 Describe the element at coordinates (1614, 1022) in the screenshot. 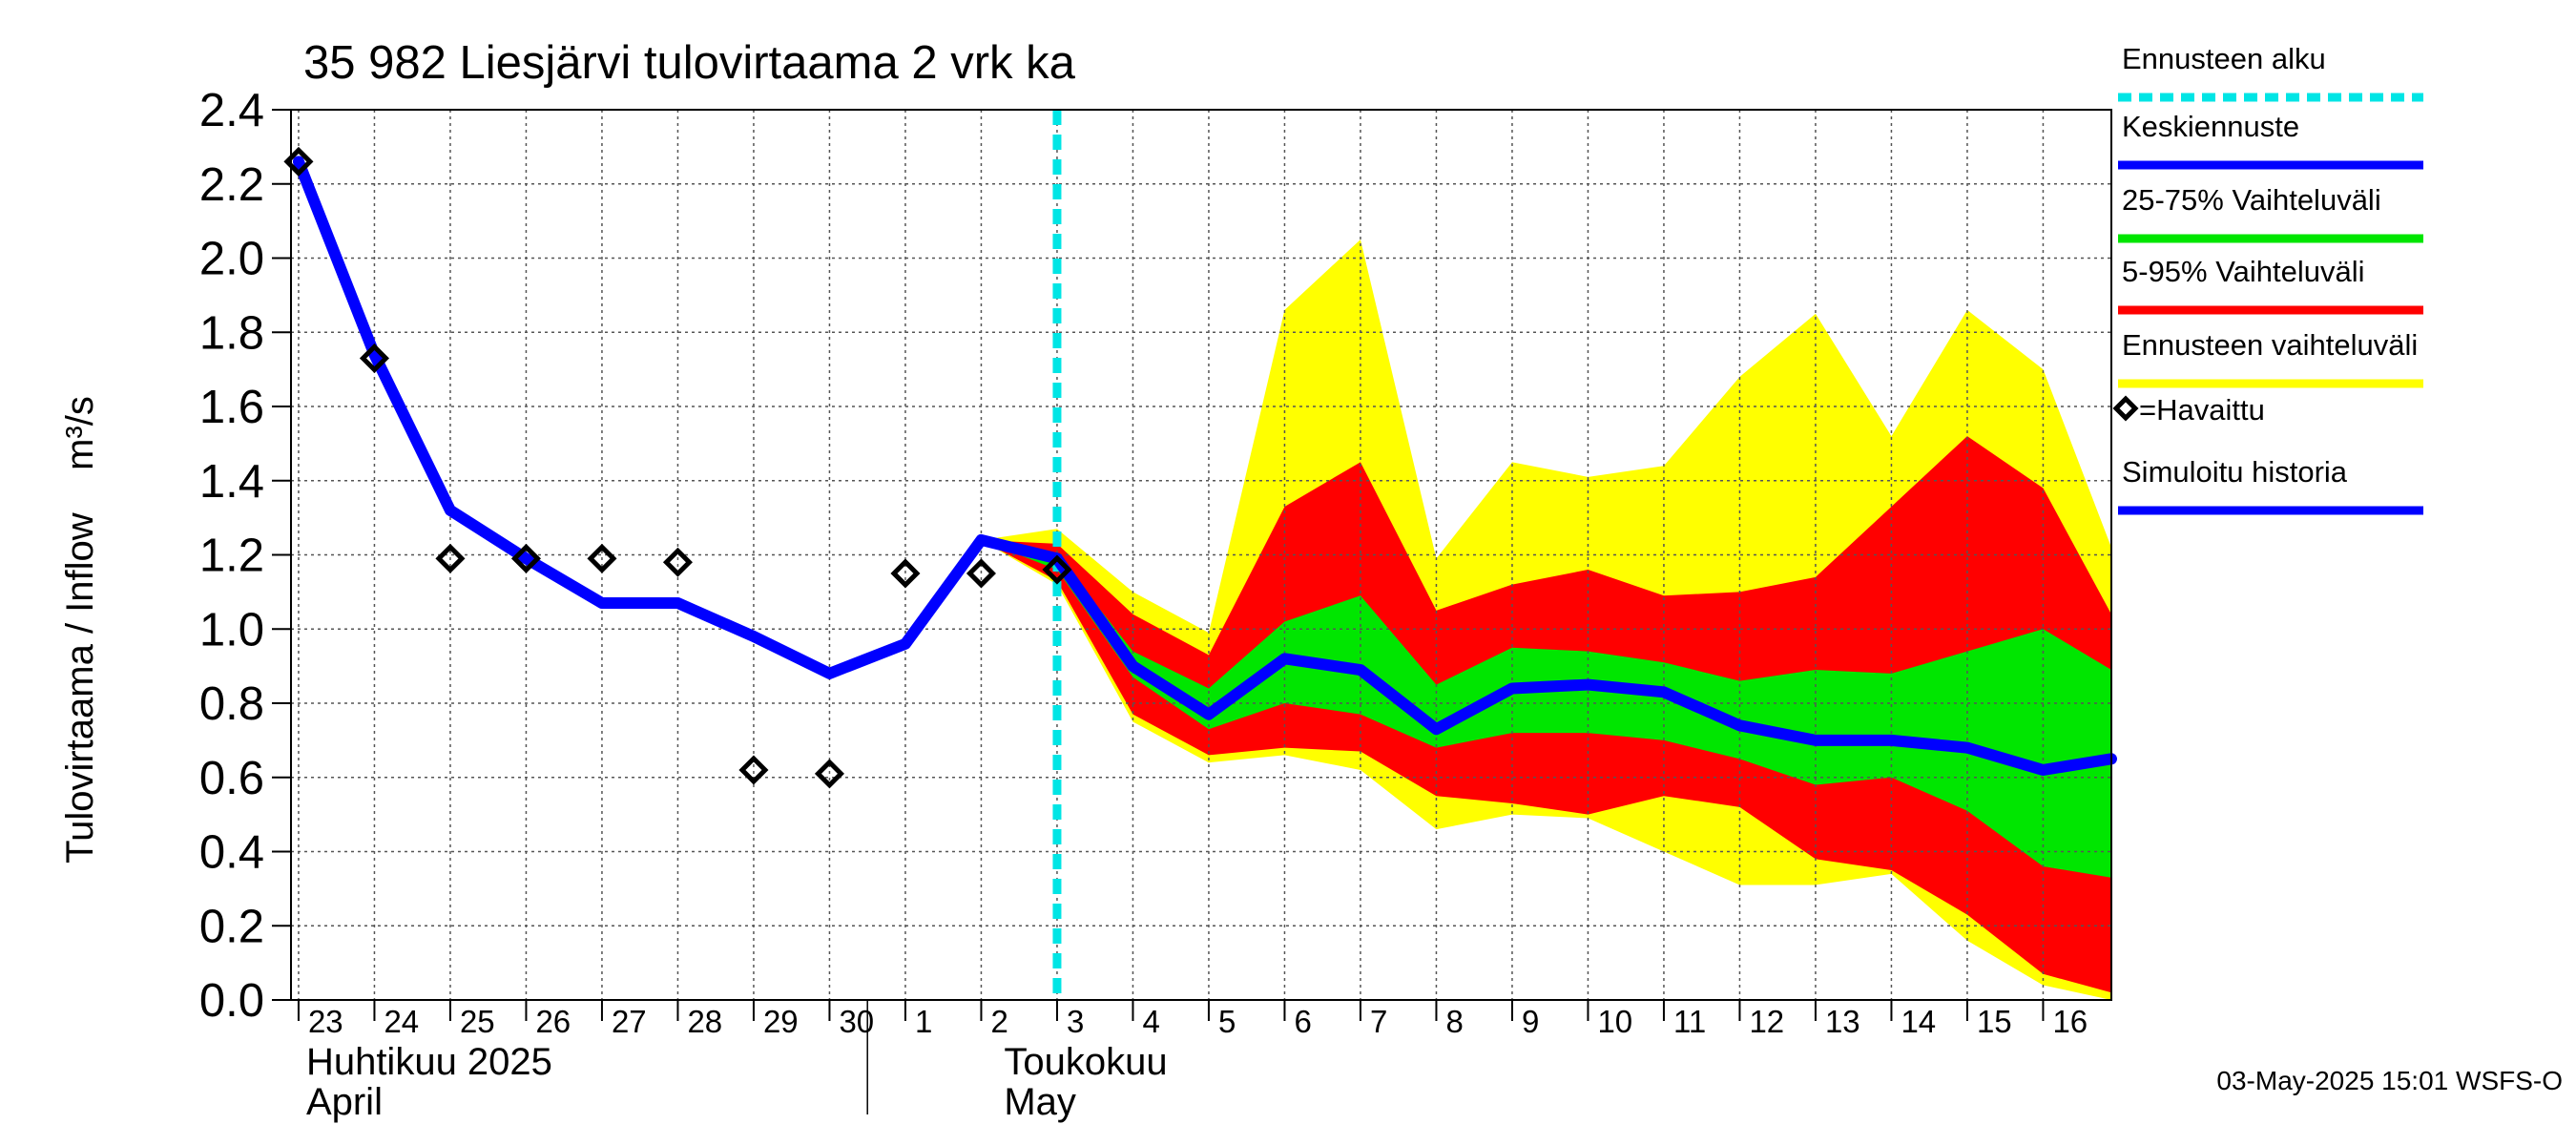

I see `x-tick-label-17: 10` at that location.